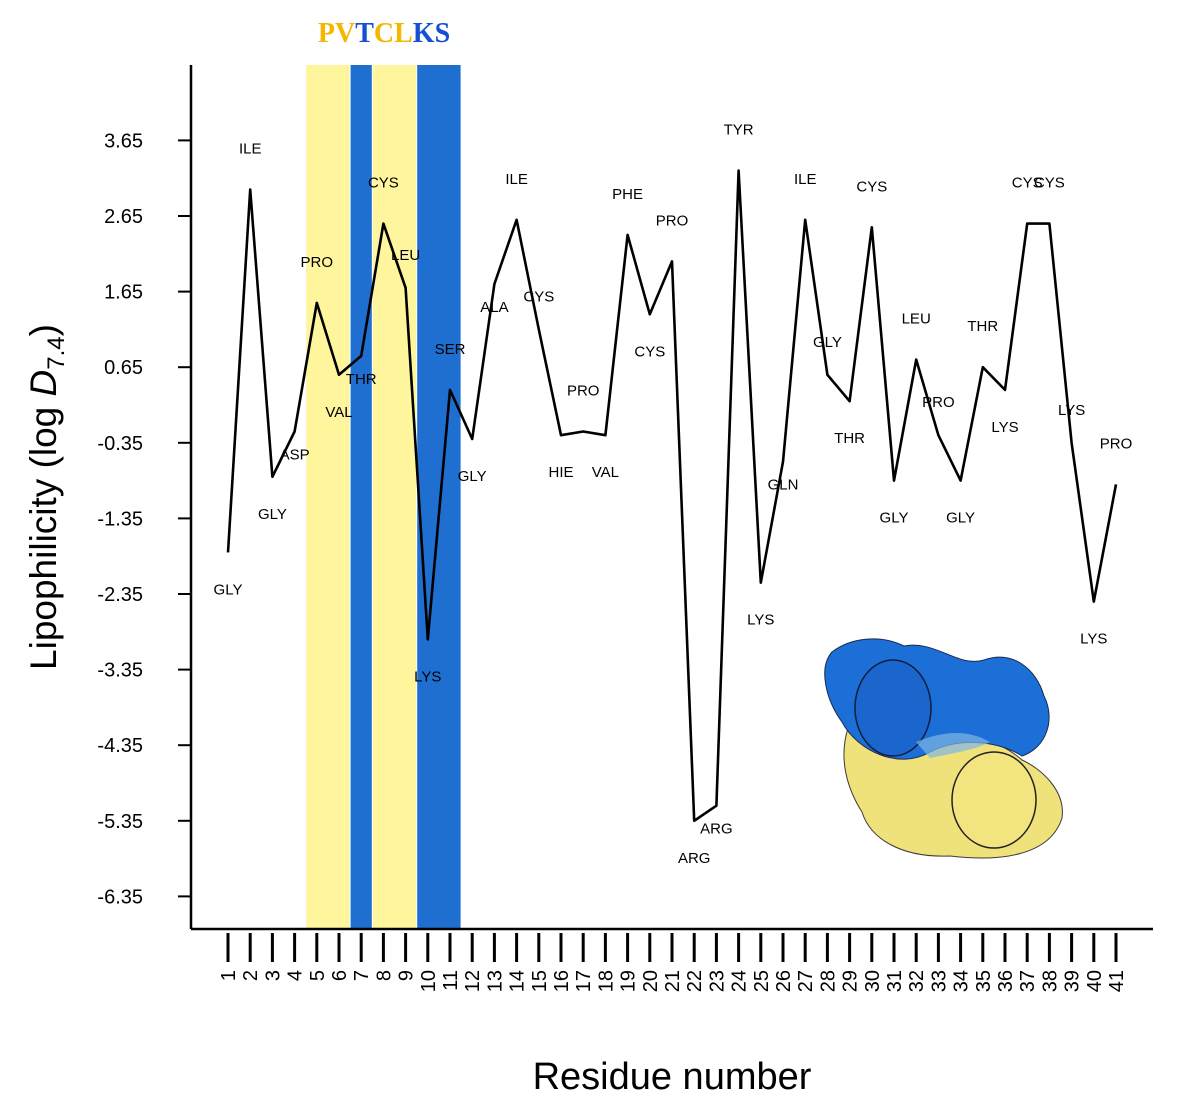 Image resolution: width=1177 pixels, height=1104 pixels. I want to click on x-tick-label: 16, so click(562, 981).